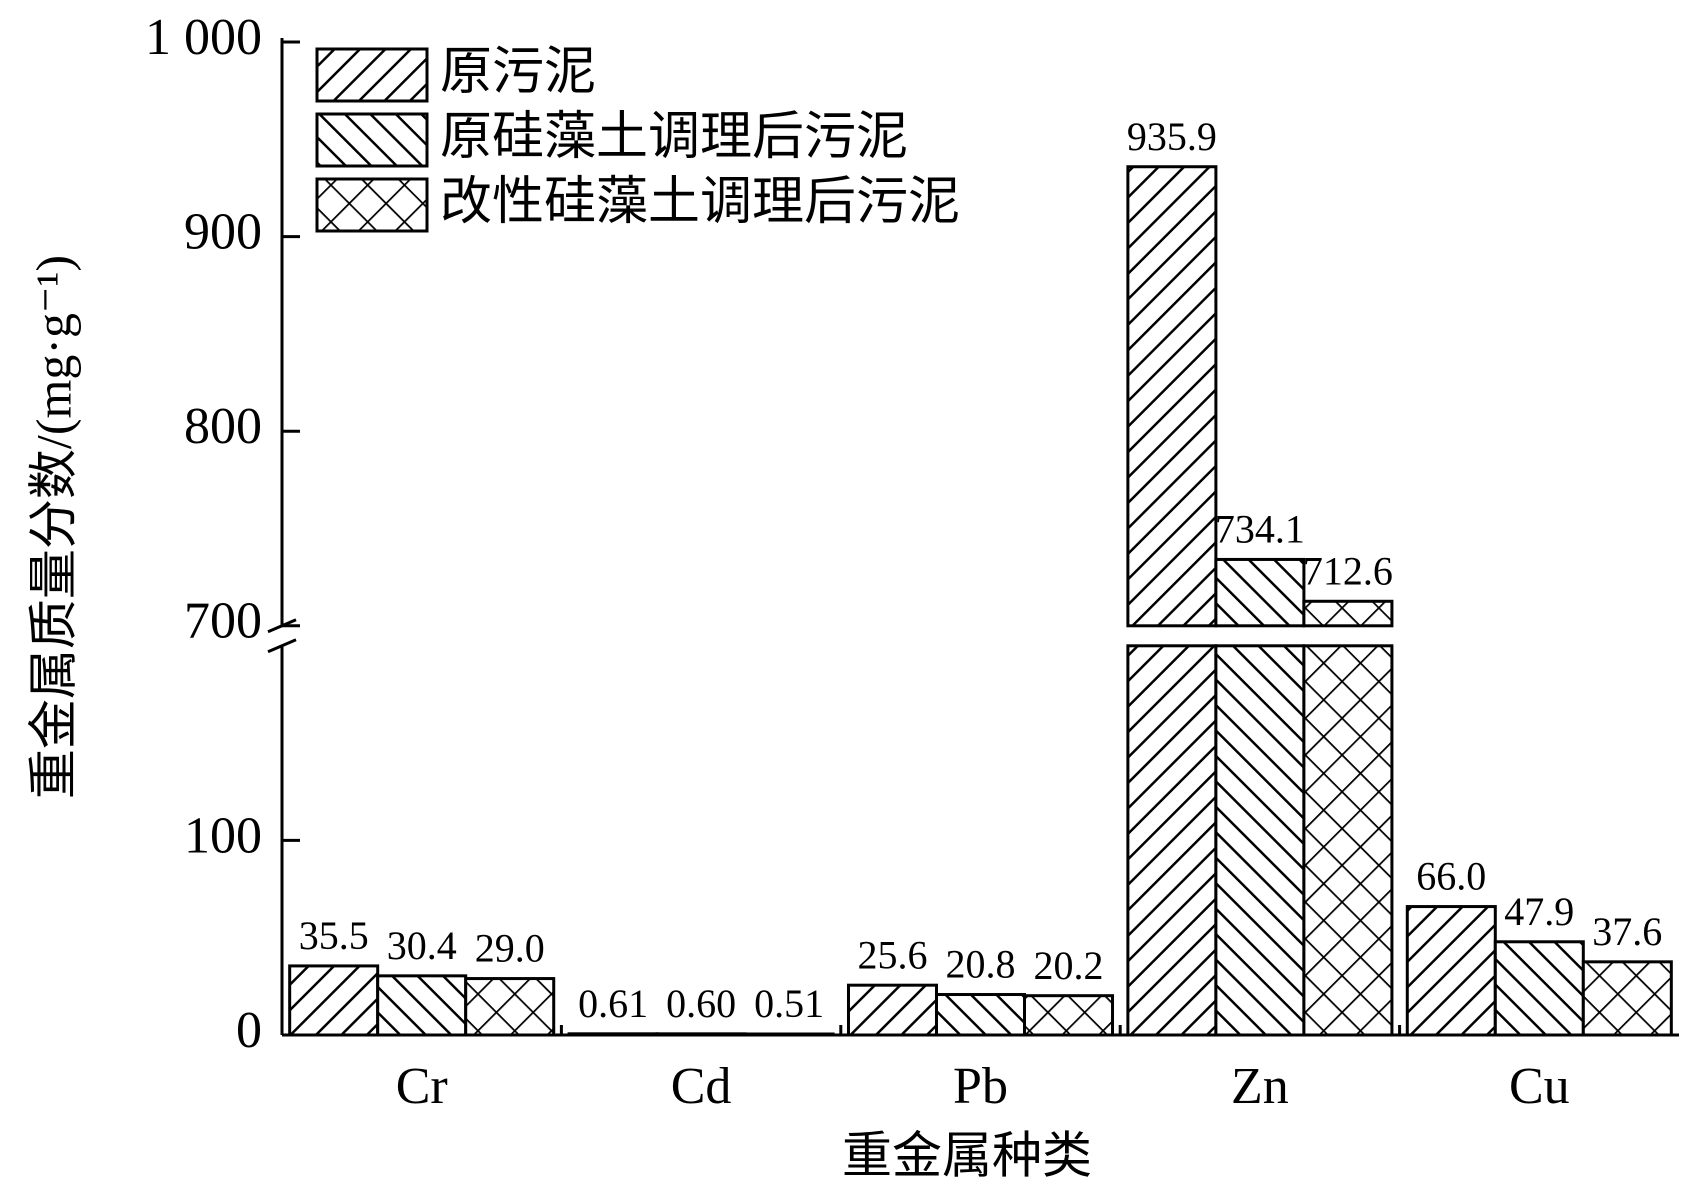  What do you see at coordinates (422, 945) in the screenshot?
I see `value-label: 30.4` at bounding box center [422, 945].